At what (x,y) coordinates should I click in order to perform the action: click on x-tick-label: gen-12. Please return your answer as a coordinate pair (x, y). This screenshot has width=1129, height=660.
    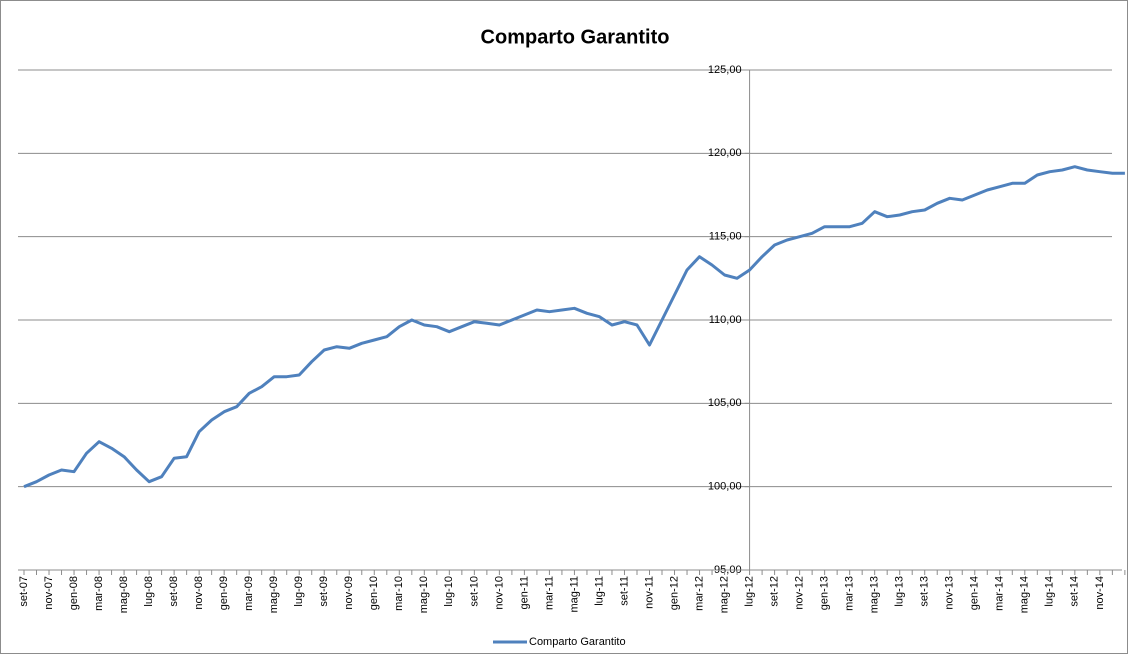
    Looking at the image, I should click on (674, 593).